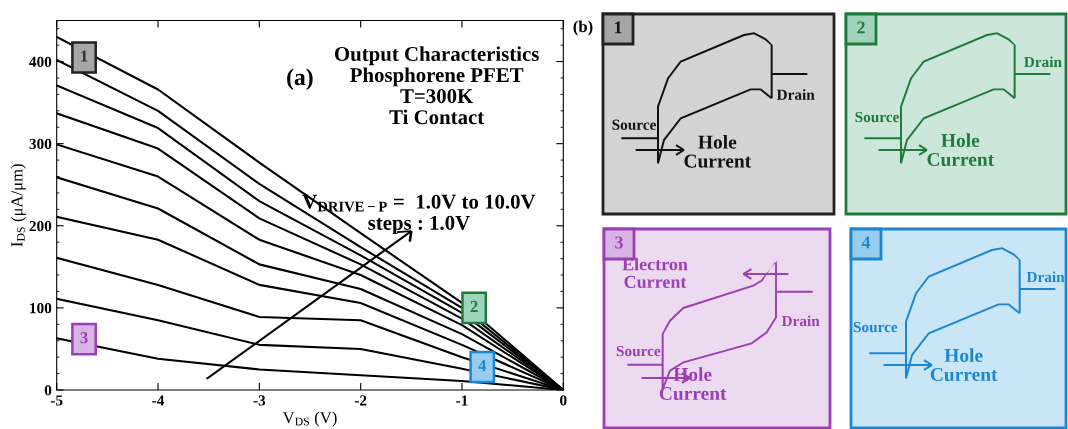  Describe the element at coordinates (583, 28) in the screenshot. I see `text: (b)` at that location.